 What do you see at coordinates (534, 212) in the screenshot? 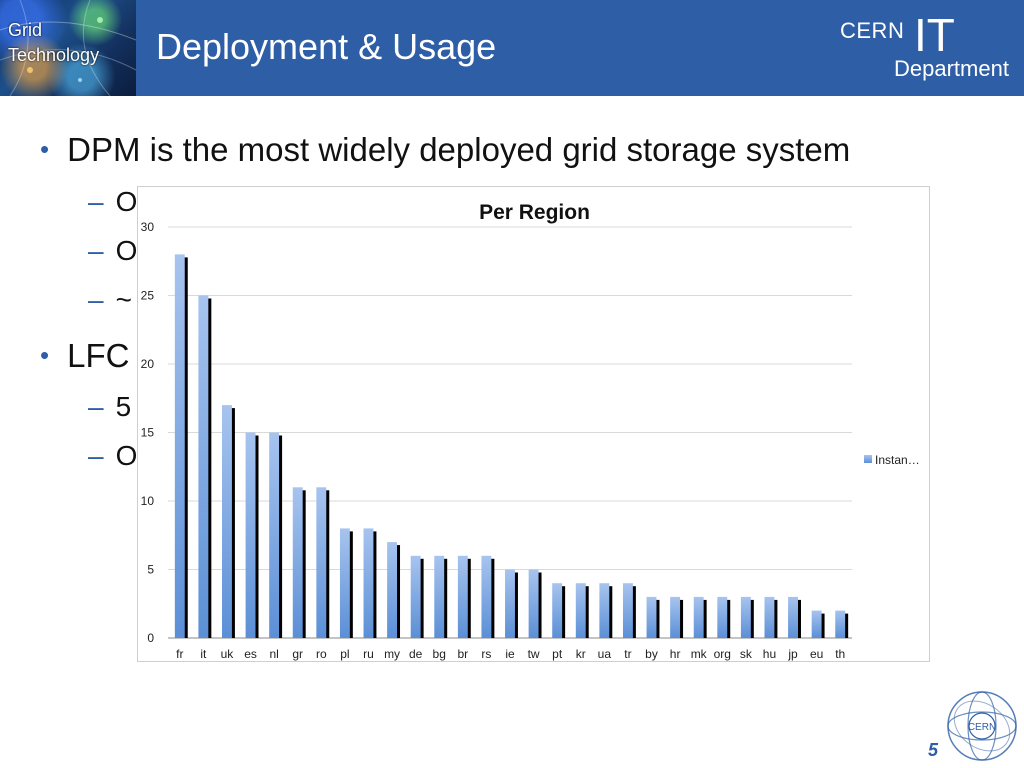
I see `chart-title: Per Region` at bounding box center [534, 212].